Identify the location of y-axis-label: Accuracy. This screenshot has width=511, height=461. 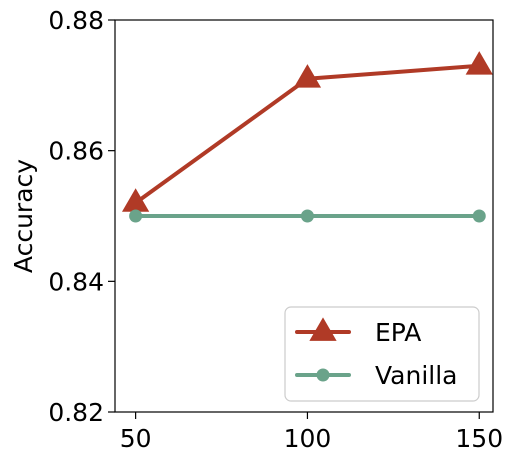
(23, 216).